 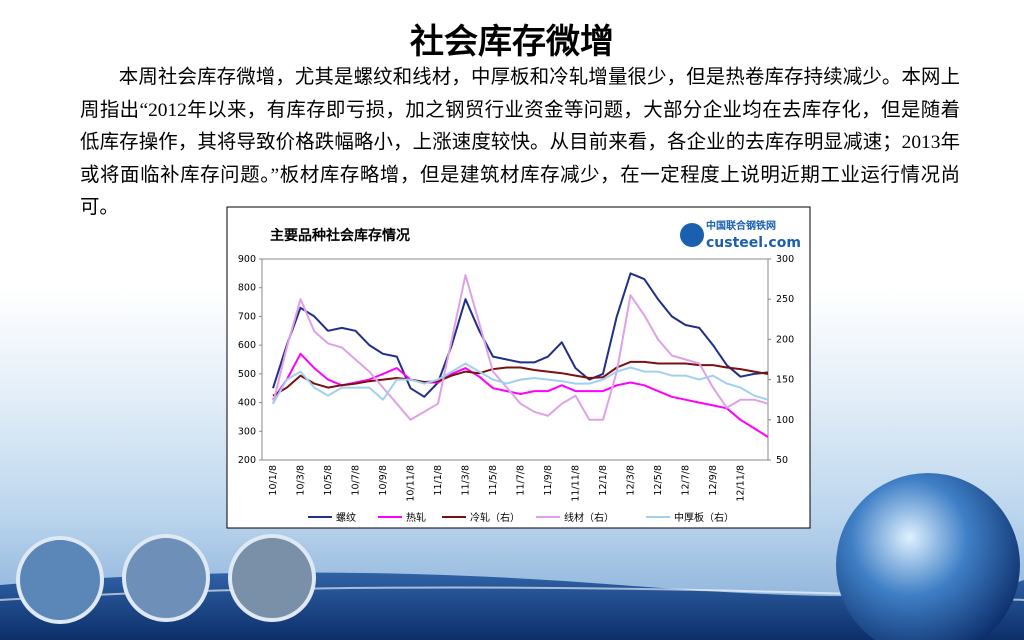 I want to click on y-tick-label: 500, so click(x=247, y=374).